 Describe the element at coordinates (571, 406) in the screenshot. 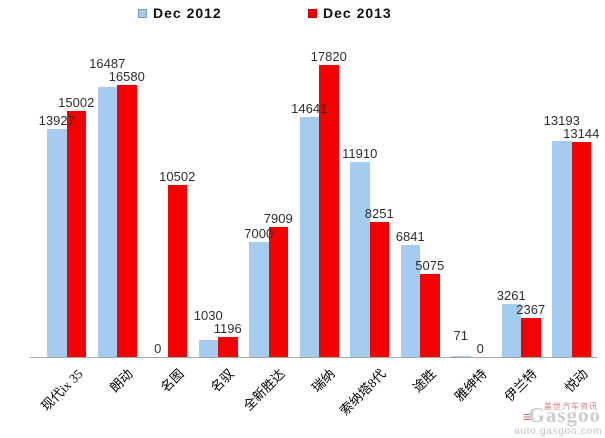

I see `watermark-brand-cn: 盖世汽车资讯` at that location.